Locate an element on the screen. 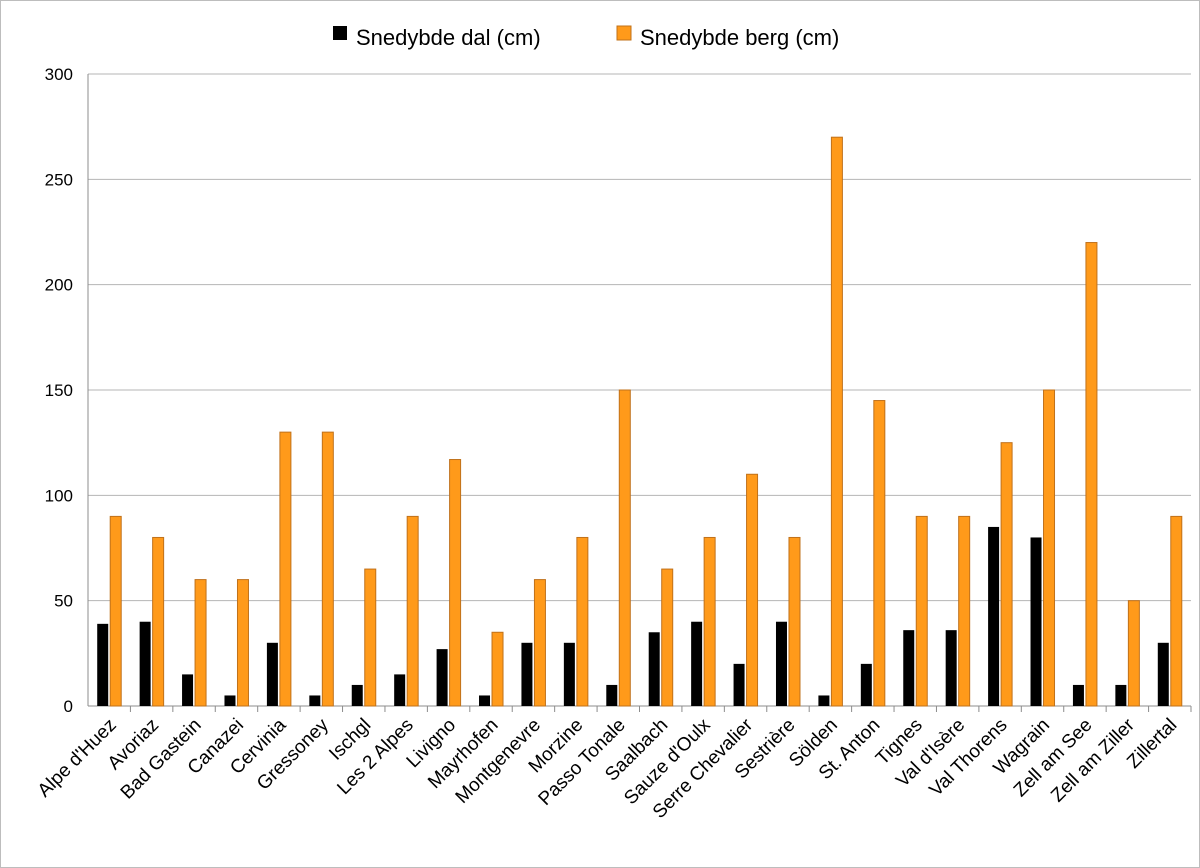  y-tick-label: 50 is located at coordinates (63, 601).